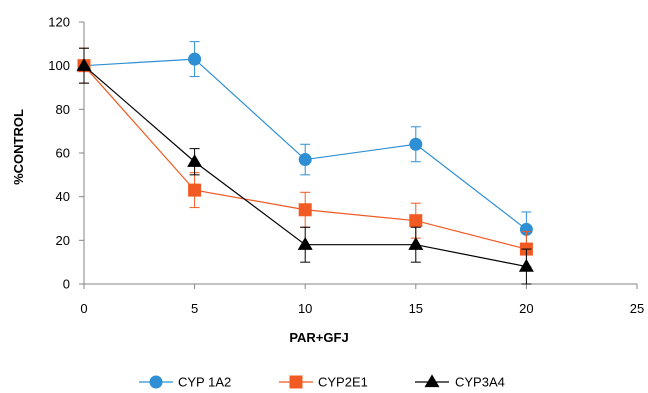 This screenshot has width=648, height=393. What do you see at coordinates (305, 308) in the screenshot?
I see `x-tick-label: 10` at bounding box center [305, 308].